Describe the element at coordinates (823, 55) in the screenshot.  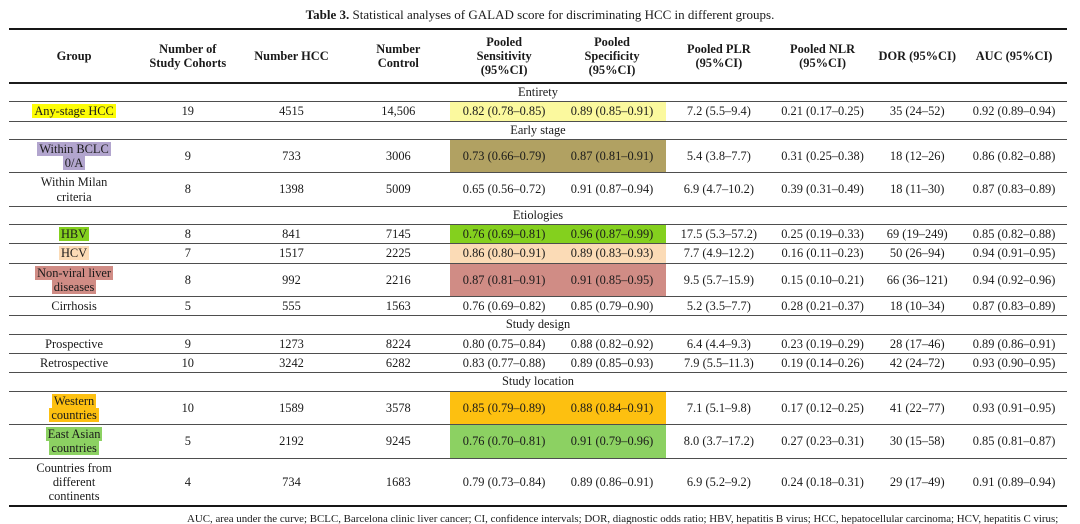
I see `header-cell: Pooled NLR (95%CI)` at that location.